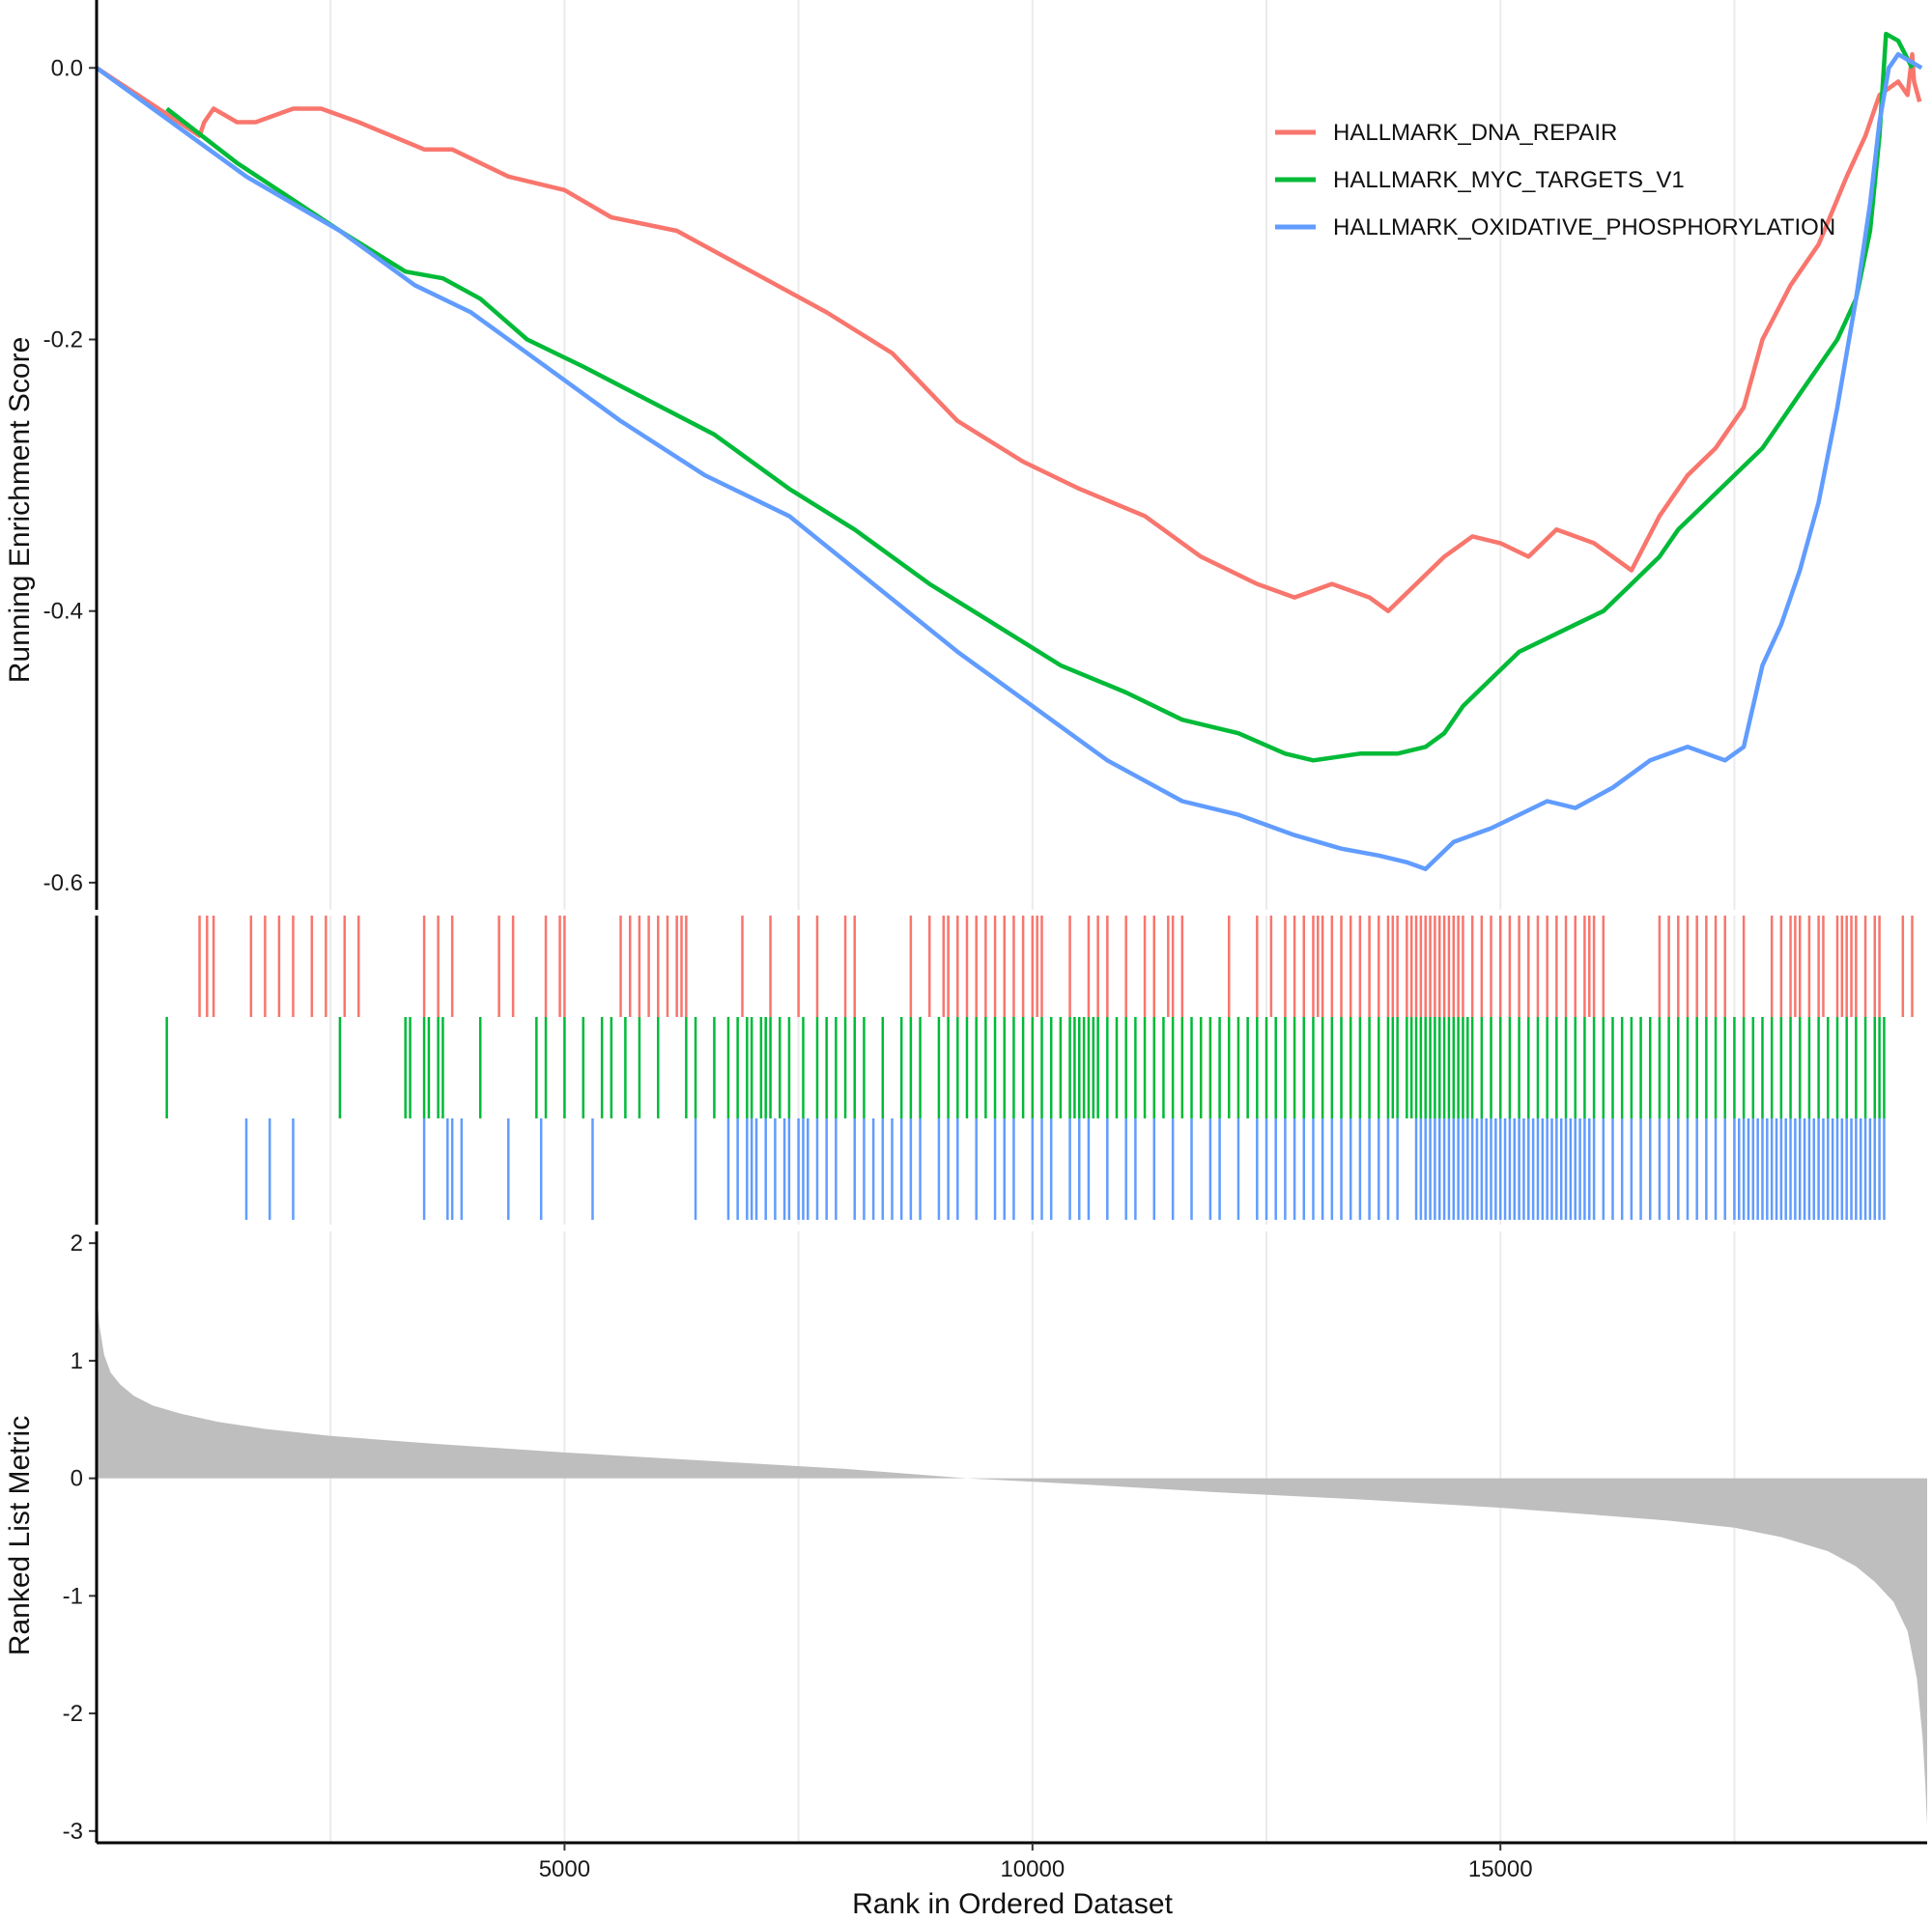  Describe the element at coordinates (77, 1243) in the screenshot. I see `rank-y-tick-label: 2` at that location.